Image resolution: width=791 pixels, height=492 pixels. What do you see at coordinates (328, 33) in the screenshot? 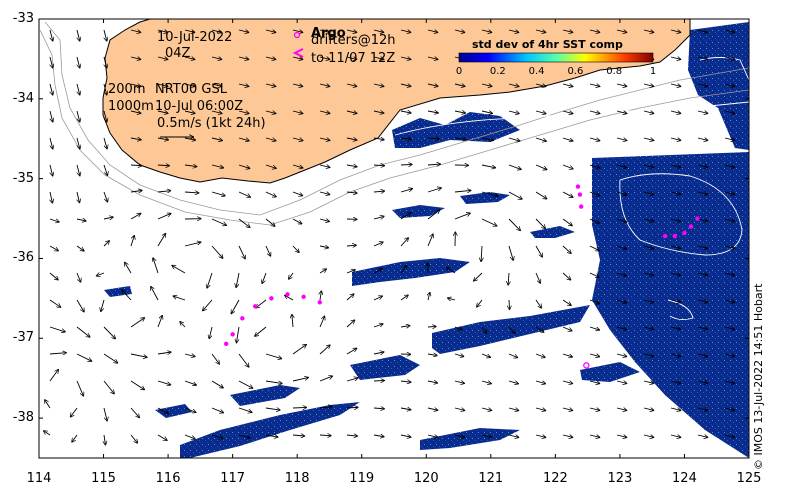
I see `argo-legend-label: Argo` at bounding box center [328, 33].